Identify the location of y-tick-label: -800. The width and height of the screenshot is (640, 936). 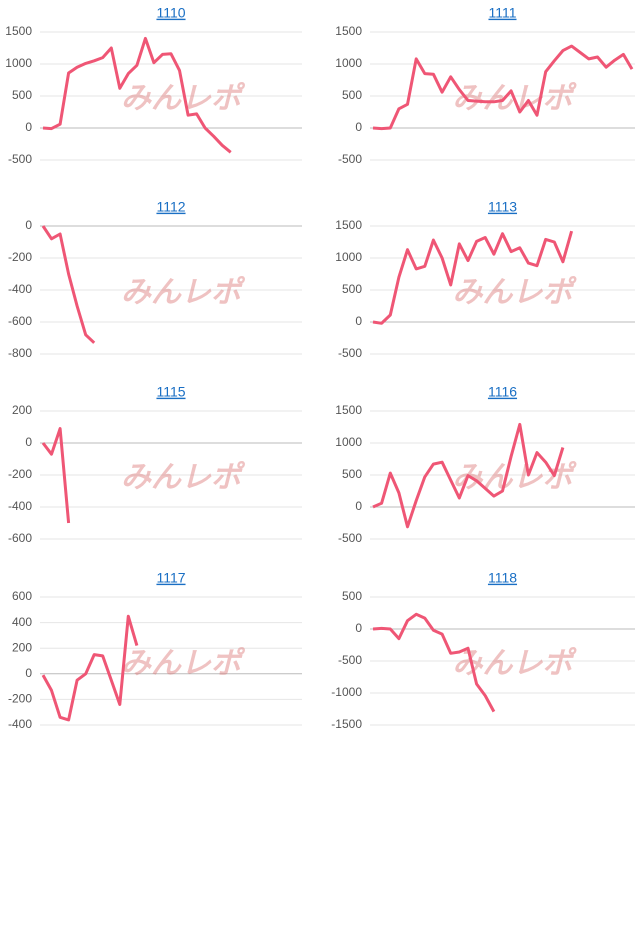
(20, 353).